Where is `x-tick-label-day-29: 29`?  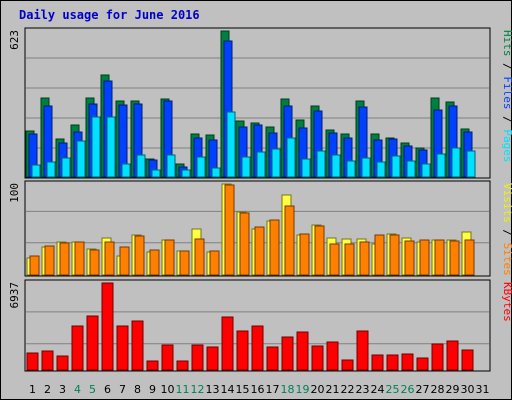
x-tick-label-day-29: 29 is located at coordinates (453, 389).